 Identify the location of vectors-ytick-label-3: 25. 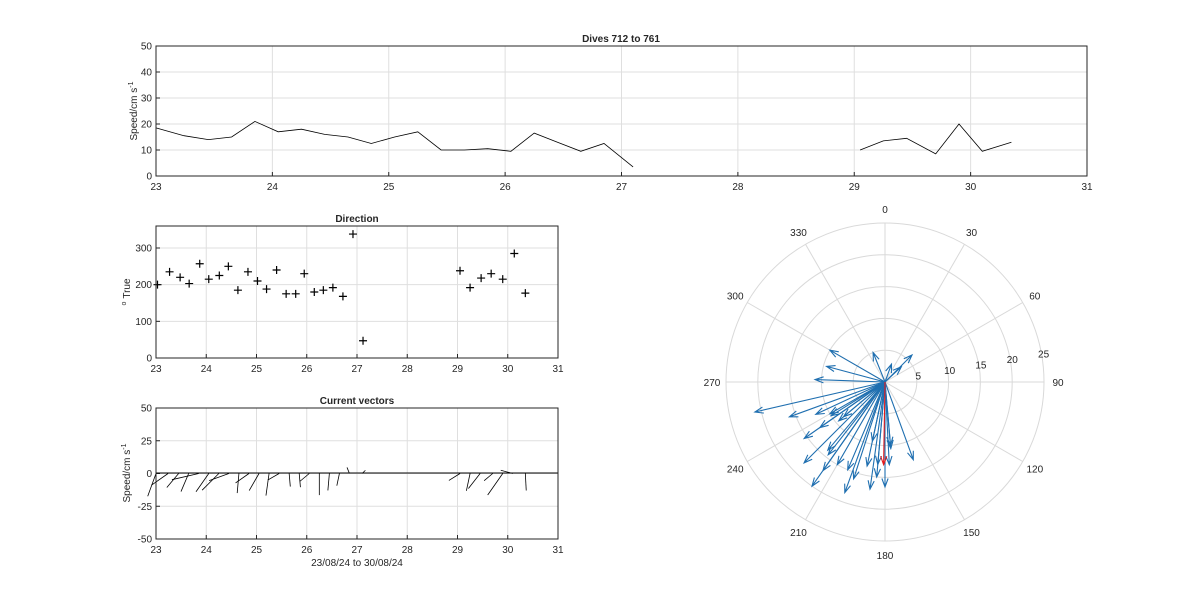
(147, 441).